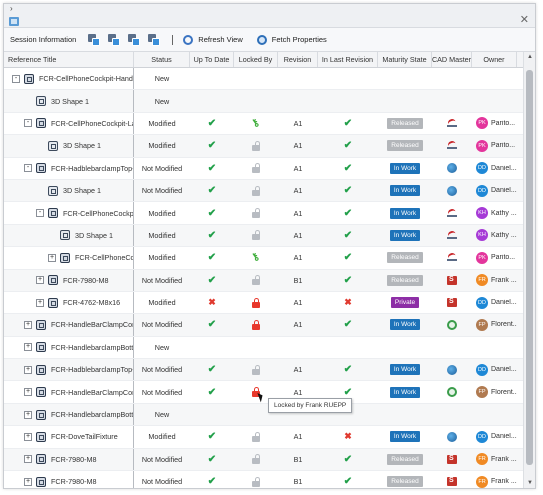  I want to click on column-header-locked-by: Locked By, so click(256, 59).